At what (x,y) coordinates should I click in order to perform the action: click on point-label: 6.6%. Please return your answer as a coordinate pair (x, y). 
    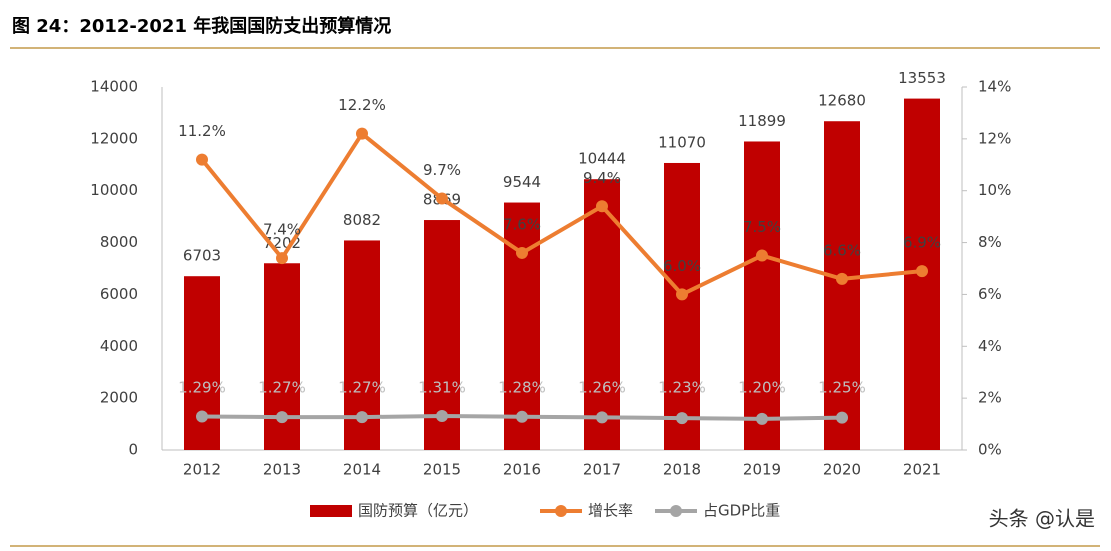
    Looking at the image, I should click on (842, 250).